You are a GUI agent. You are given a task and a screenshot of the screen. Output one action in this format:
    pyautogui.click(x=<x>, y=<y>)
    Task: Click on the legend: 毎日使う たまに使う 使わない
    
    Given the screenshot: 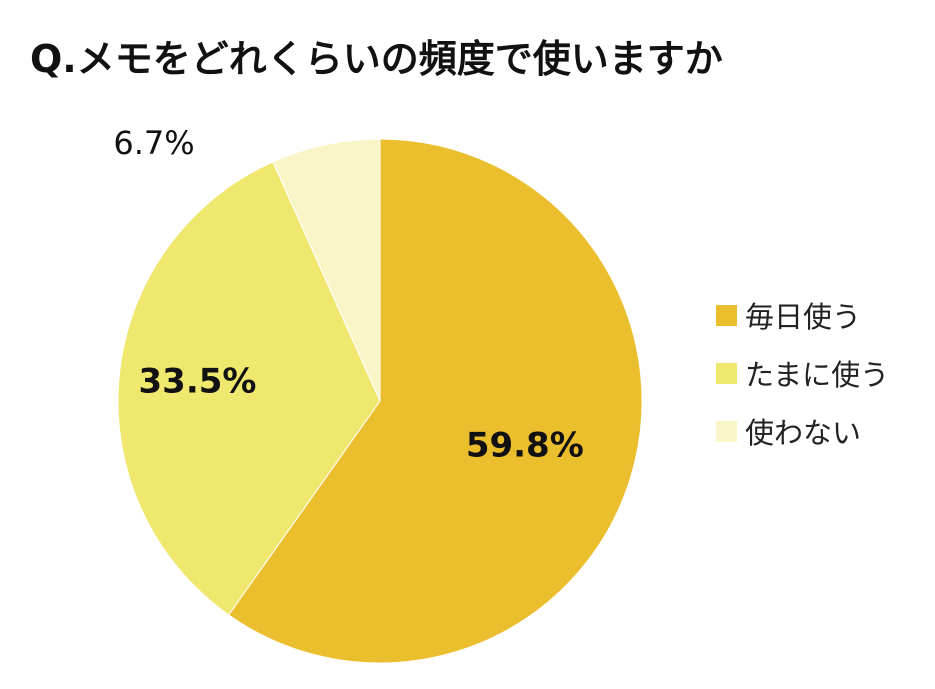 What is the action you would take?
    pyautogui.click(x=802, y=385)
    